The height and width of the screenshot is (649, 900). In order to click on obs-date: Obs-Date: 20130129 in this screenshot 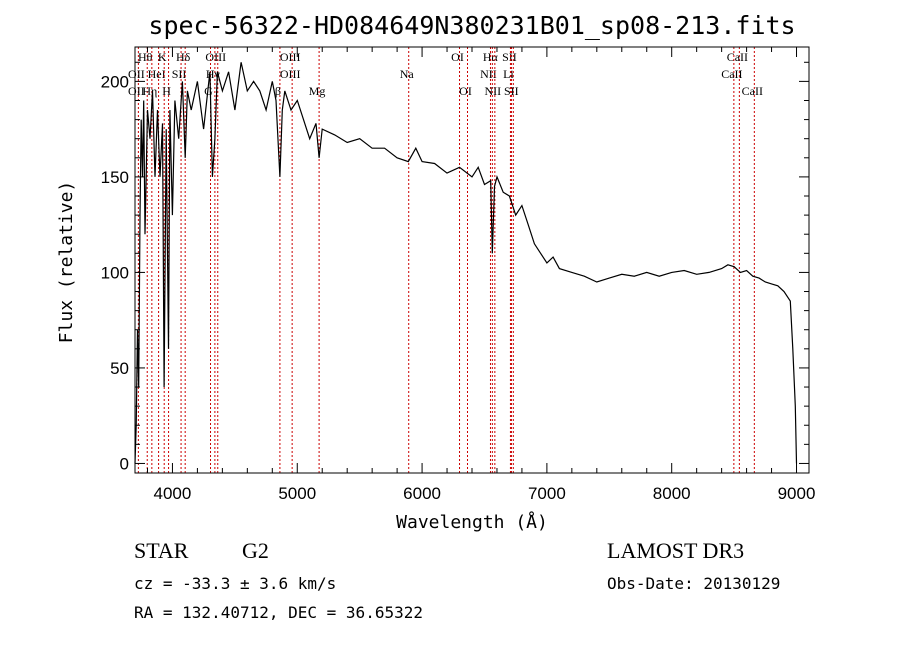, I will do `click(694, 583)`.